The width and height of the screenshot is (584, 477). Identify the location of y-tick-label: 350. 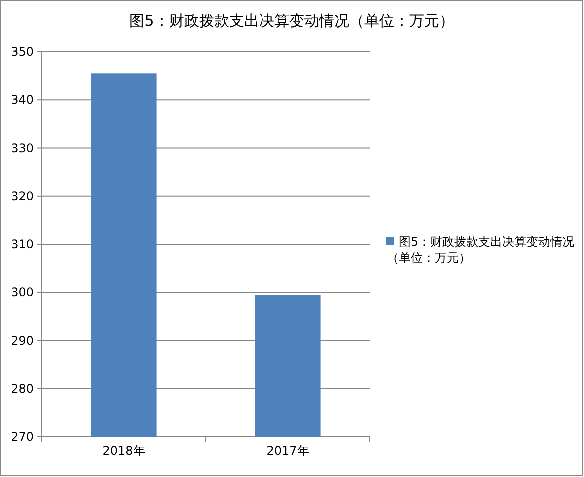
(22, 52).